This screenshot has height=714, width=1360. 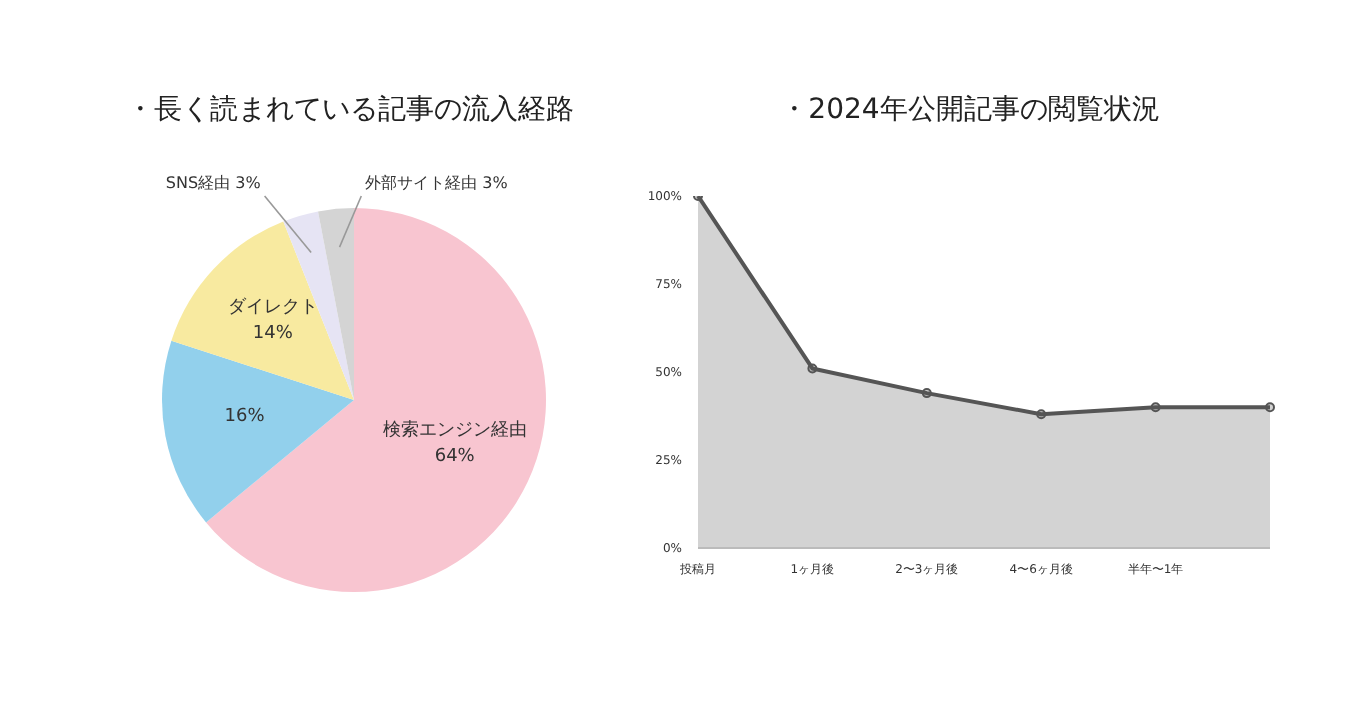 I want to click on data-label: 14%, so click(x=273, y=333).